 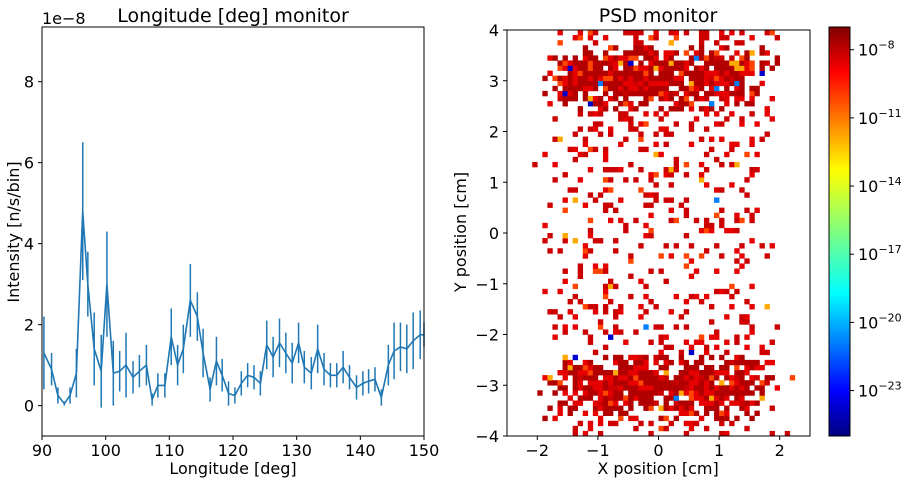 What do you see at coordinates (29, 82) in the screenshot?
I see `y-tick-label: 8` at bounding box center [29, 82].